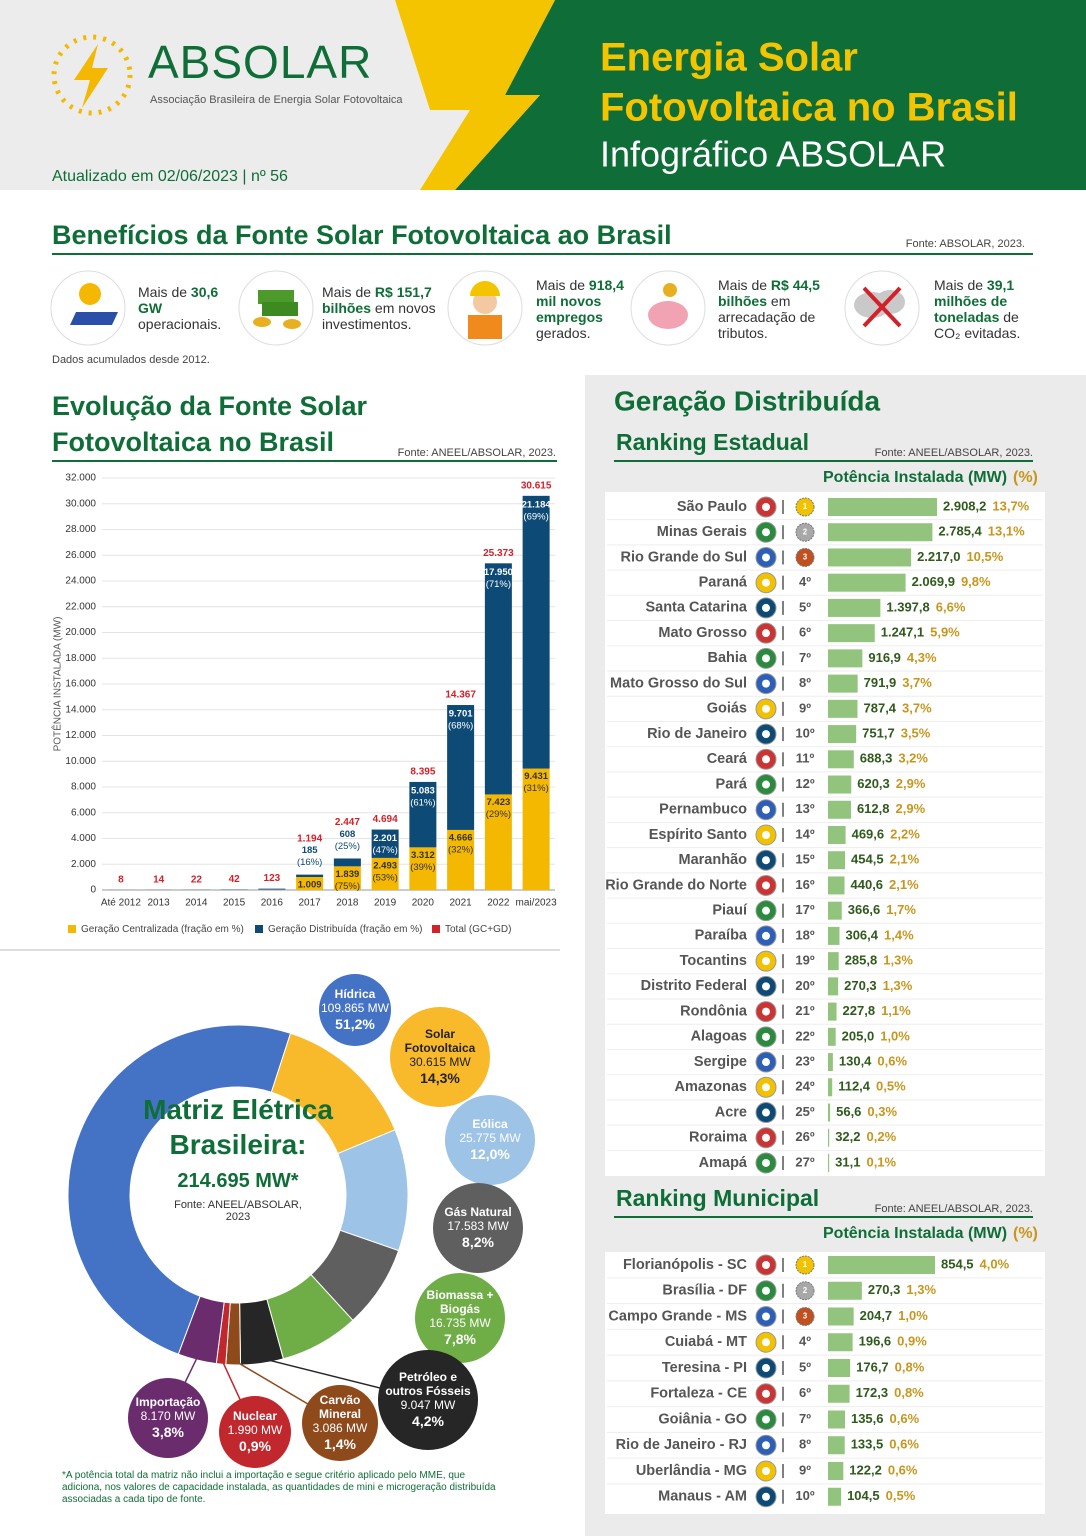 The height and width of the screenshot is (1536, 1086). Describe the element at coordinates (696, 608) in the screenshot. I see `row-name: Santa Catarina` at that location.